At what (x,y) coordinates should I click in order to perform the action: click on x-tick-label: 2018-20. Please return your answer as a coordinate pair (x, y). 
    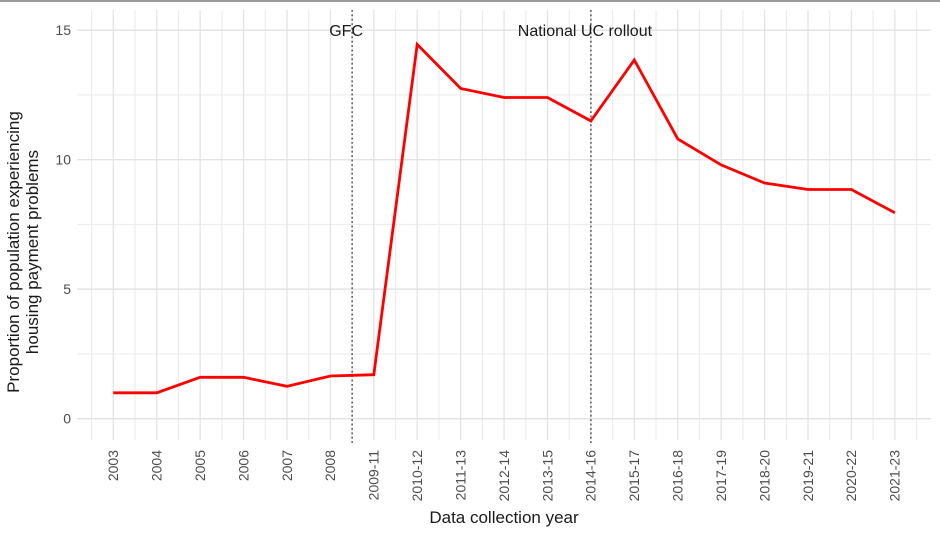
    Looking at the image, I should click on (764, 476).